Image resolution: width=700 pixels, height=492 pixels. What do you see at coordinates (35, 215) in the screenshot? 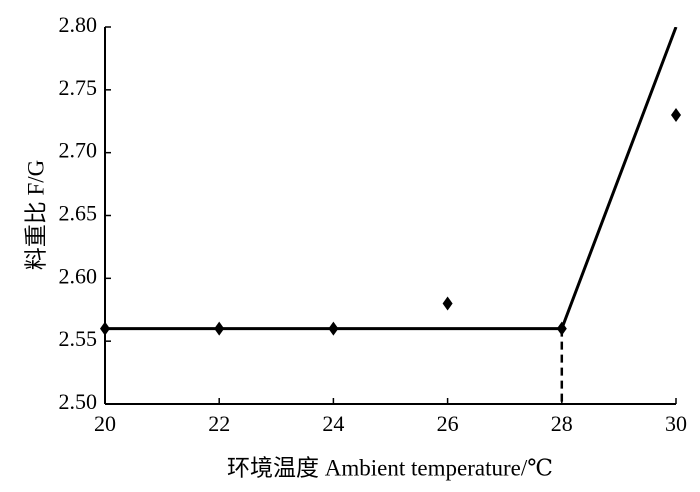
I see `y-axis-label: 料重比 F/G` at bounding box center [35, 215].